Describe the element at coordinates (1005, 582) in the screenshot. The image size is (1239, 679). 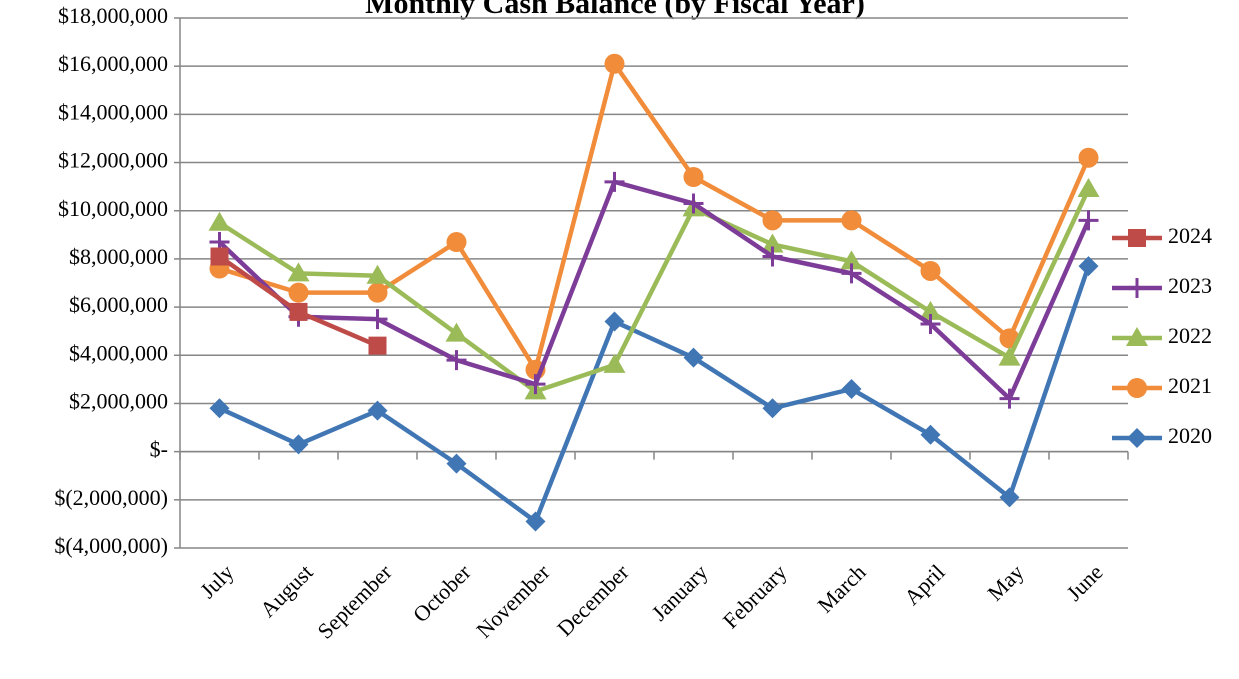
I see `x-tick-label: May` at that location.